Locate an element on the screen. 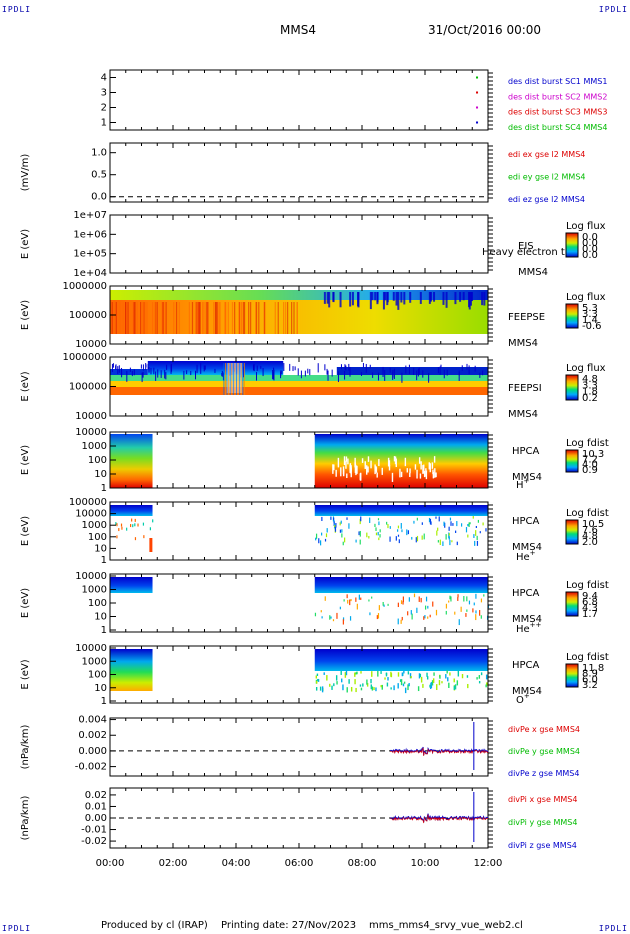 This screenshot has height=934, width=630. right-label: HPCA is located at coordinates (526, 521).